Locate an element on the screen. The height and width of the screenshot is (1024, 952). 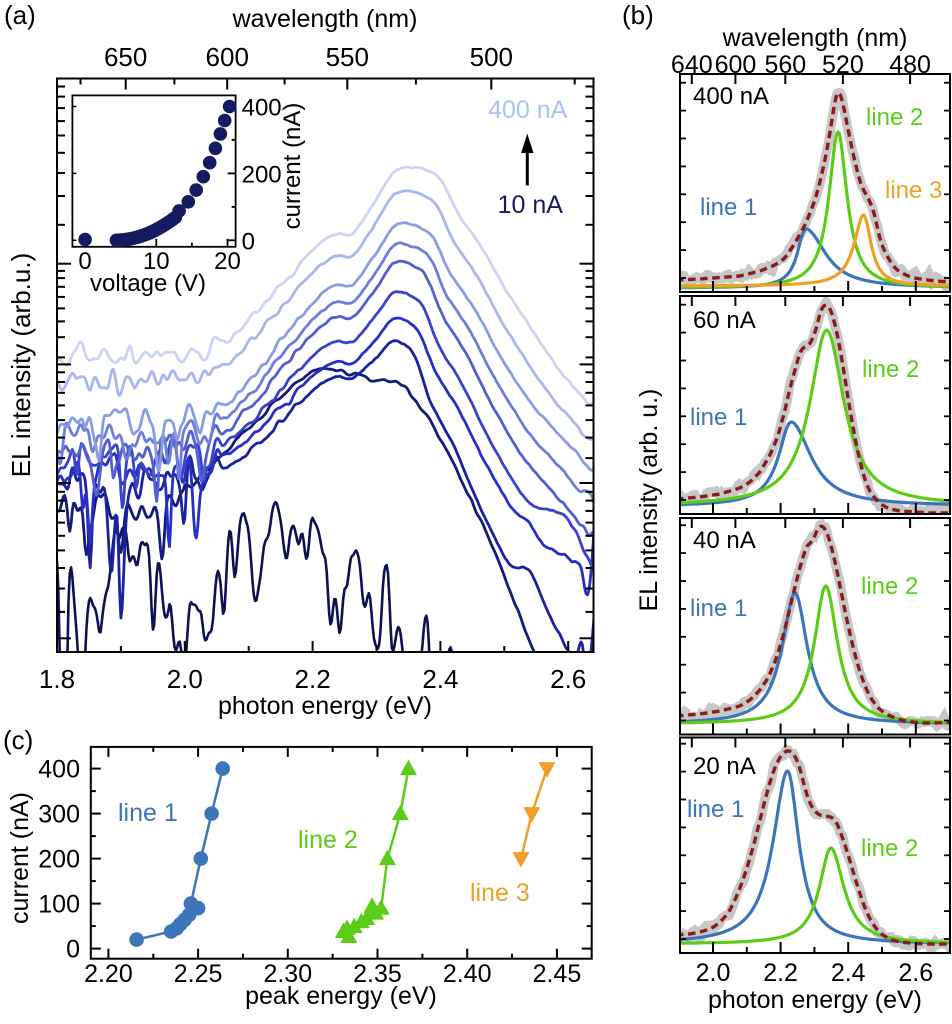
svg-text: 550 is located at coordinates (347, 57).